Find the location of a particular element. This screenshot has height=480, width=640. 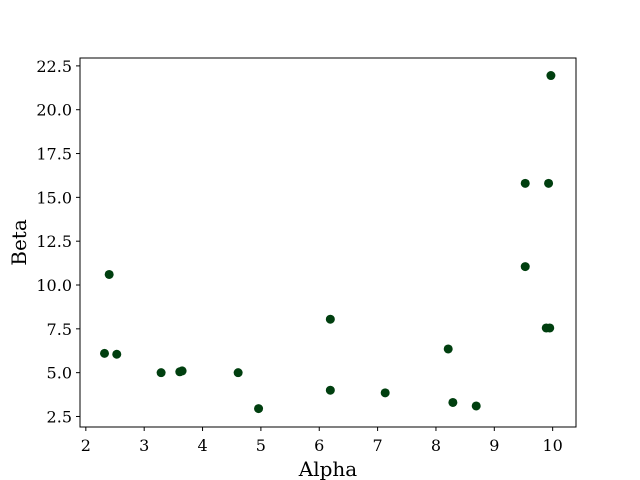

y-tick-label: 5.0 is located at coordinates (59, 373).